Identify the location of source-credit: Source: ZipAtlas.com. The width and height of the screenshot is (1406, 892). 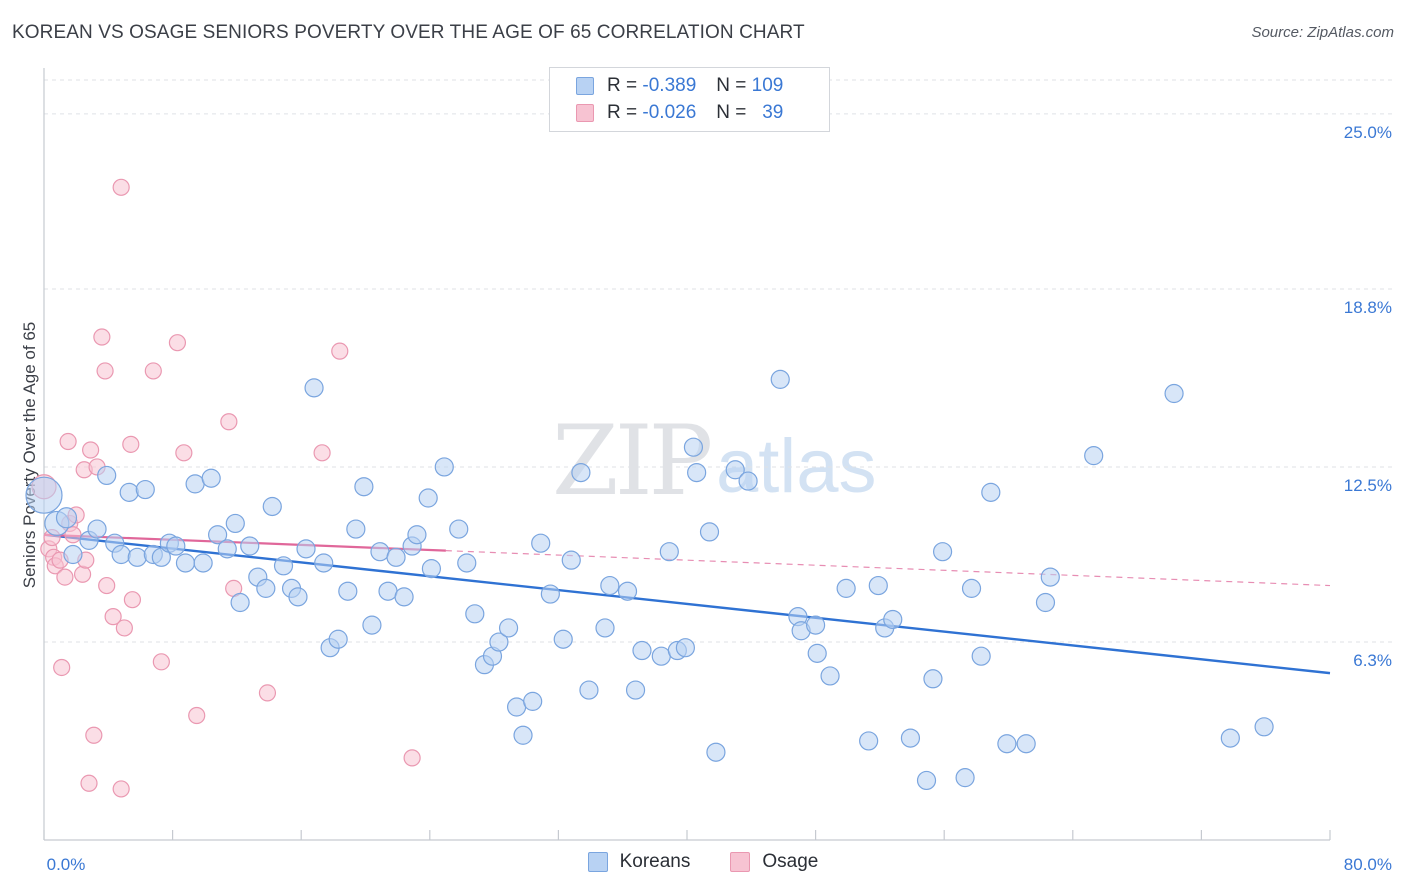
(1322, 32).